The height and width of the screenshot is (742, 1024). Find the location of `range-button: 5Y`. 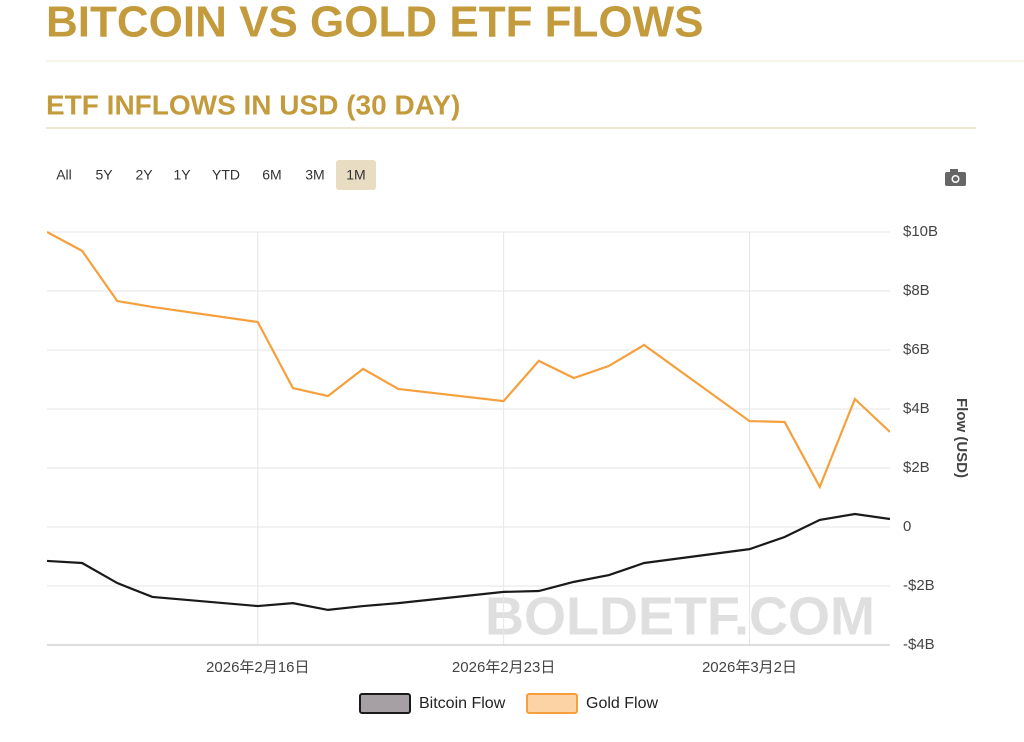

range-button: 5Y is located at coordinates (104, 175).